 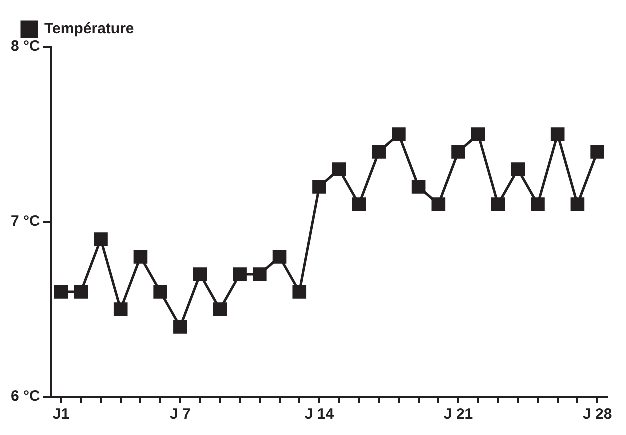 I want to click on x-tick-label: J 14, so click(x=319, y=415).